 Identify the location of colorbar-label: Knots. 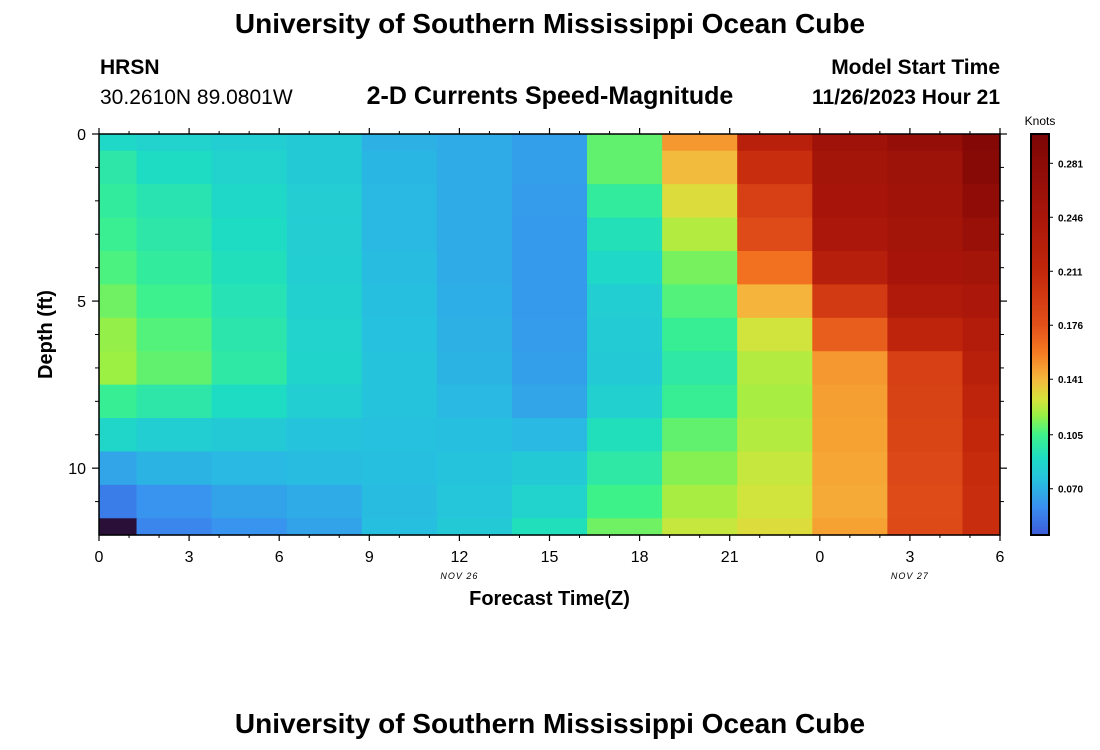
(1040, 121).